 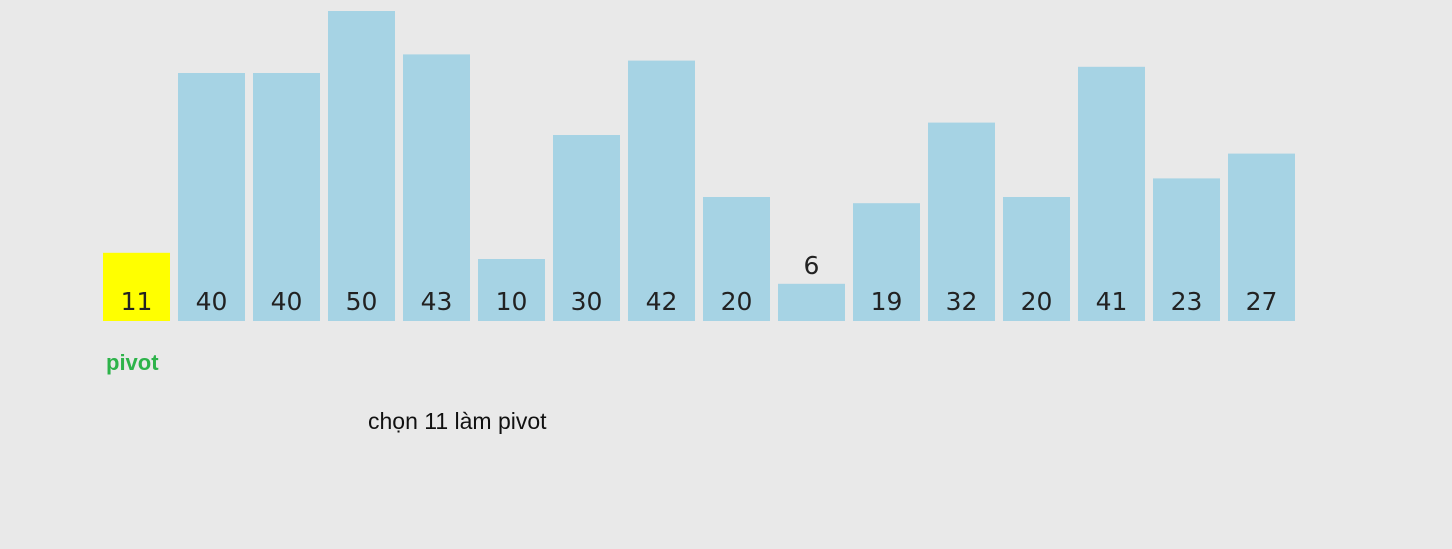 I want to click on bar-value-label: 30, so click(x=587, y=301).